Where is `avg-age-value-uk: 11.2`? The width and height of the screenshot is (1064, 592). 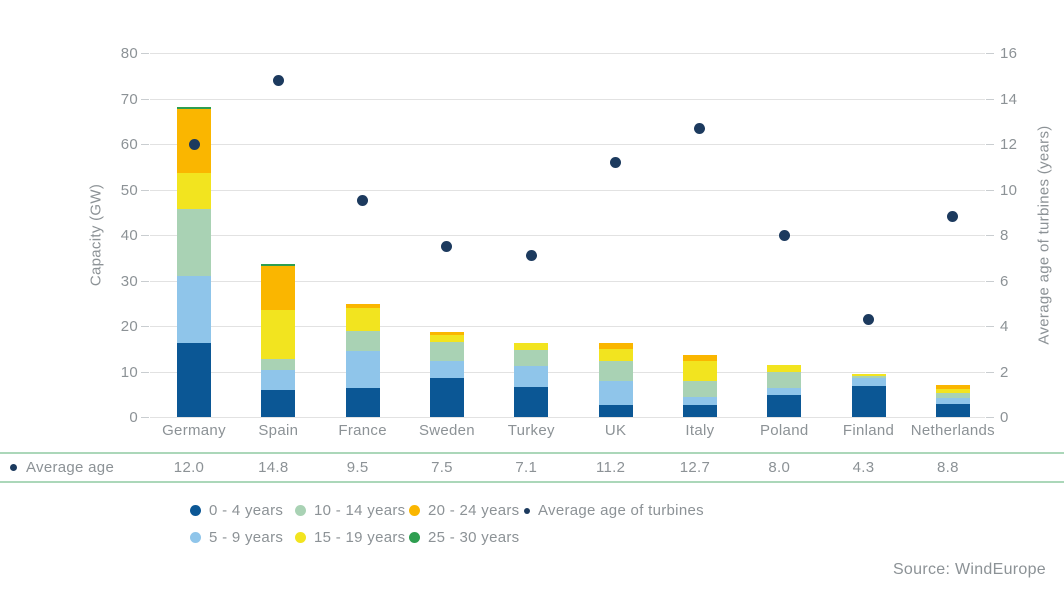
avg-age-value-uk: 11.2 is located at coordinates (610, 467).